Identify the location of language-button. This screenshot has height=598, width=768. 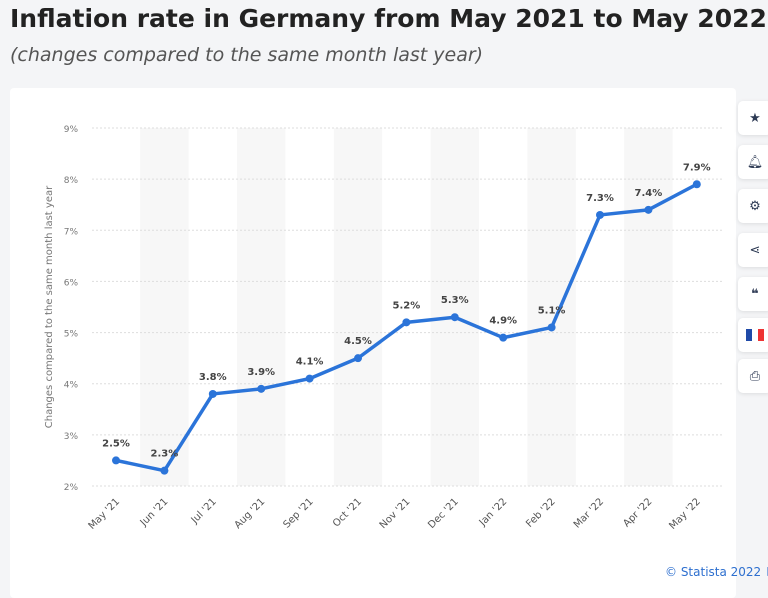
(753, 335).